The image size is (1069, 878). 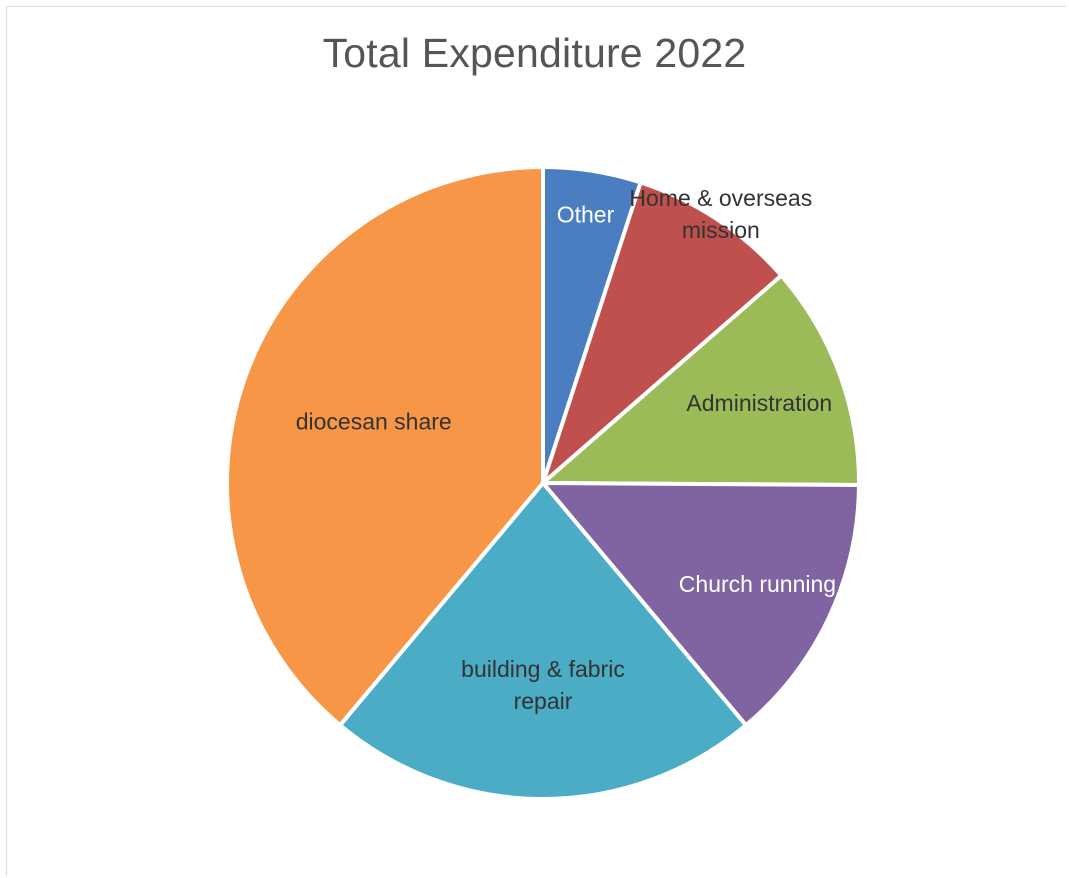 I want to click on pie-slice-building-and-fabric-repair, so click(x=543, y=641).